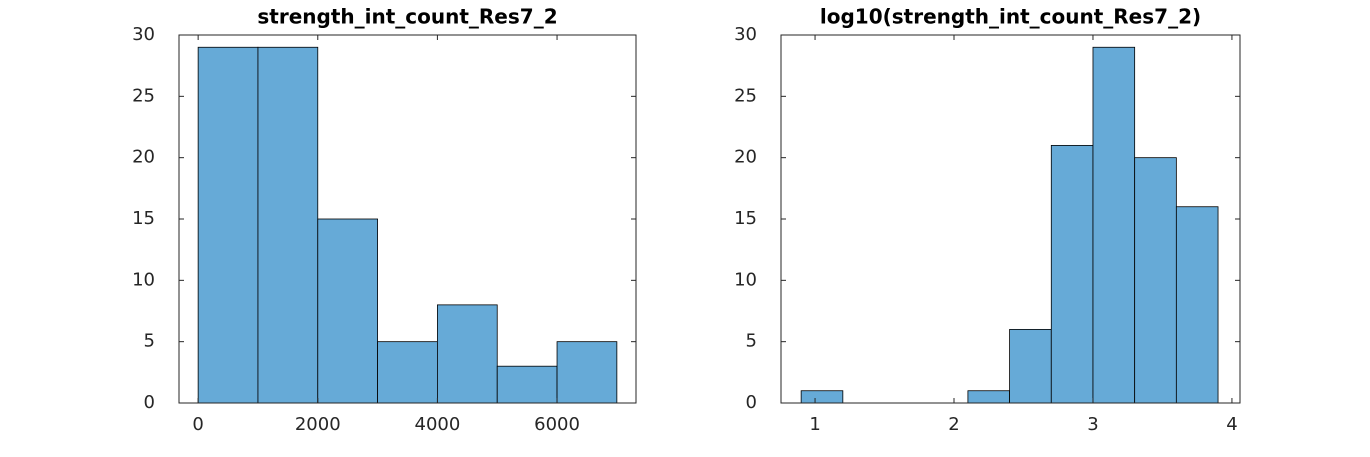  What do you see at coordinates (1231, 424) in the screenshot?
I see `x-tick-label: 4` at bounding box center [1231, 424].